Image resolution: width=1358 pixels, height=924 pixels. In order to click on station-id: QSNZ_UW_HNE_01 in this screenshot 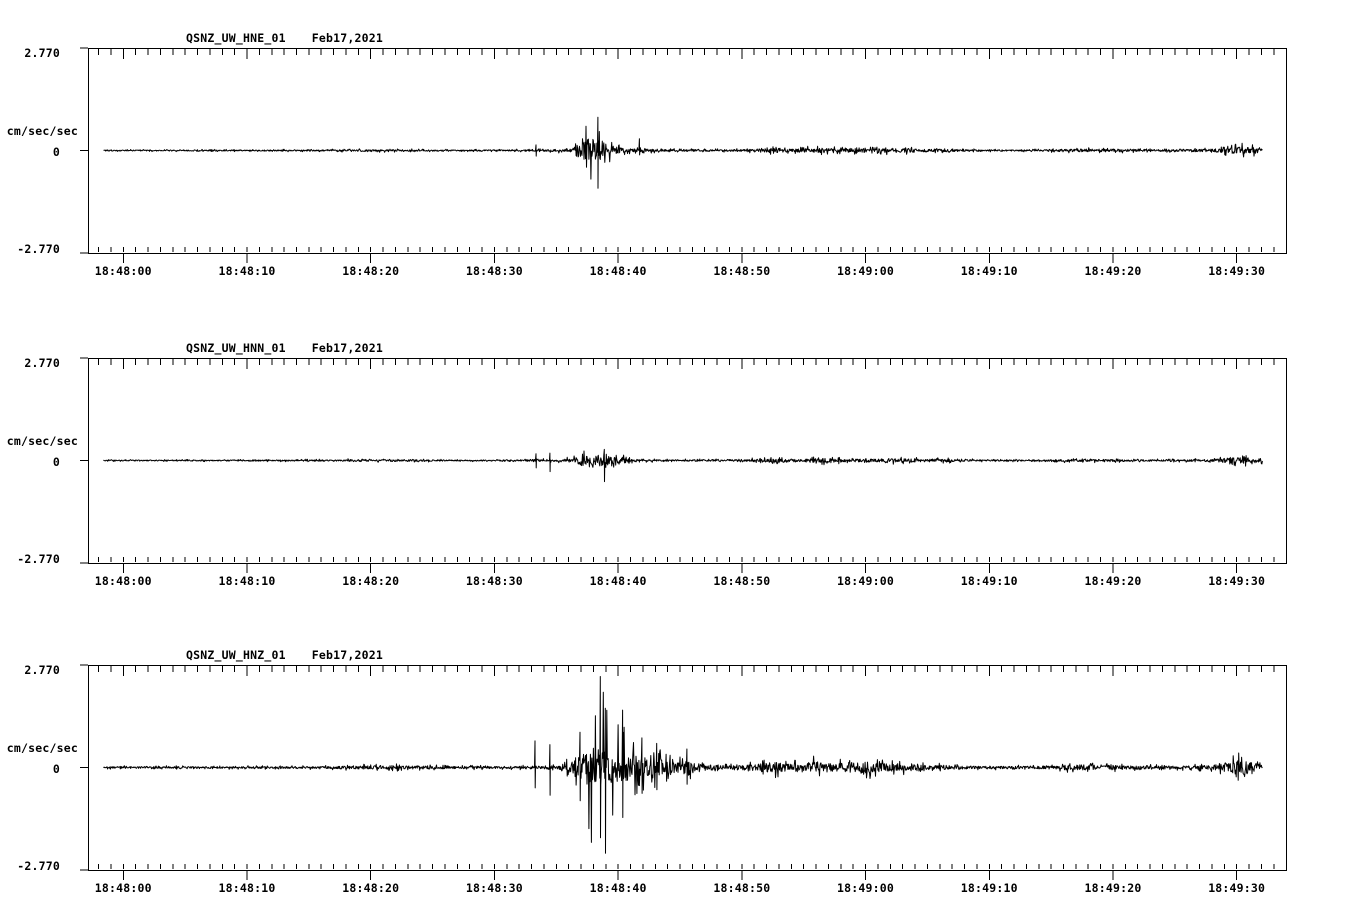, I will do `click(236, 38)`.